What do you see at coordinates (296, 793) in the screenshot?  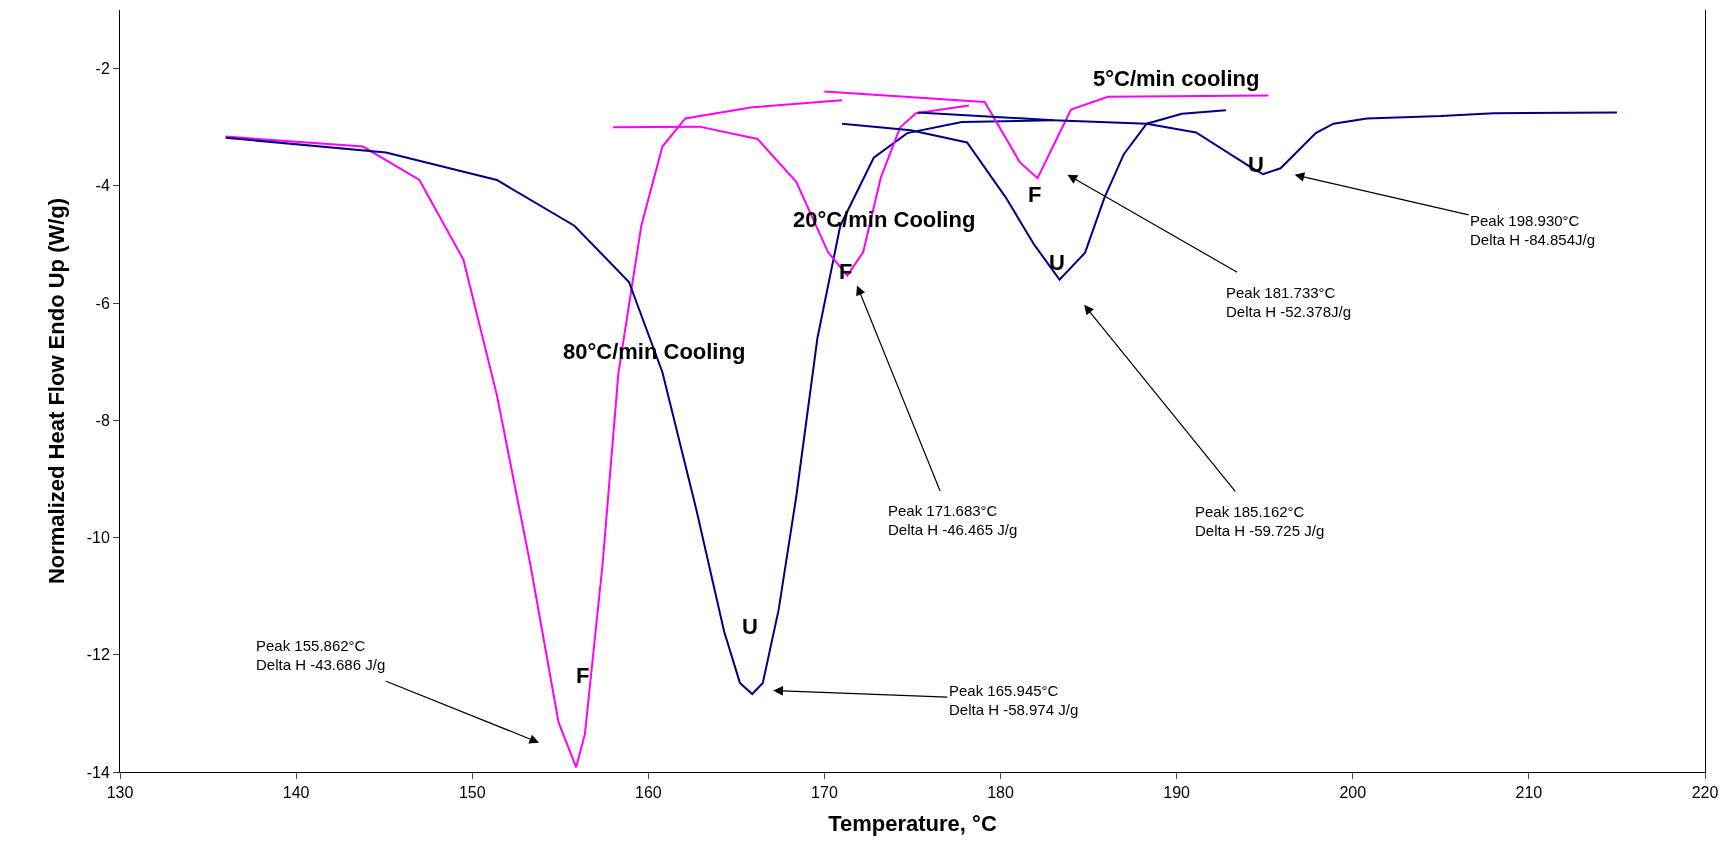 I see `x-tick-label: 140` at bounding box center [296, 793].